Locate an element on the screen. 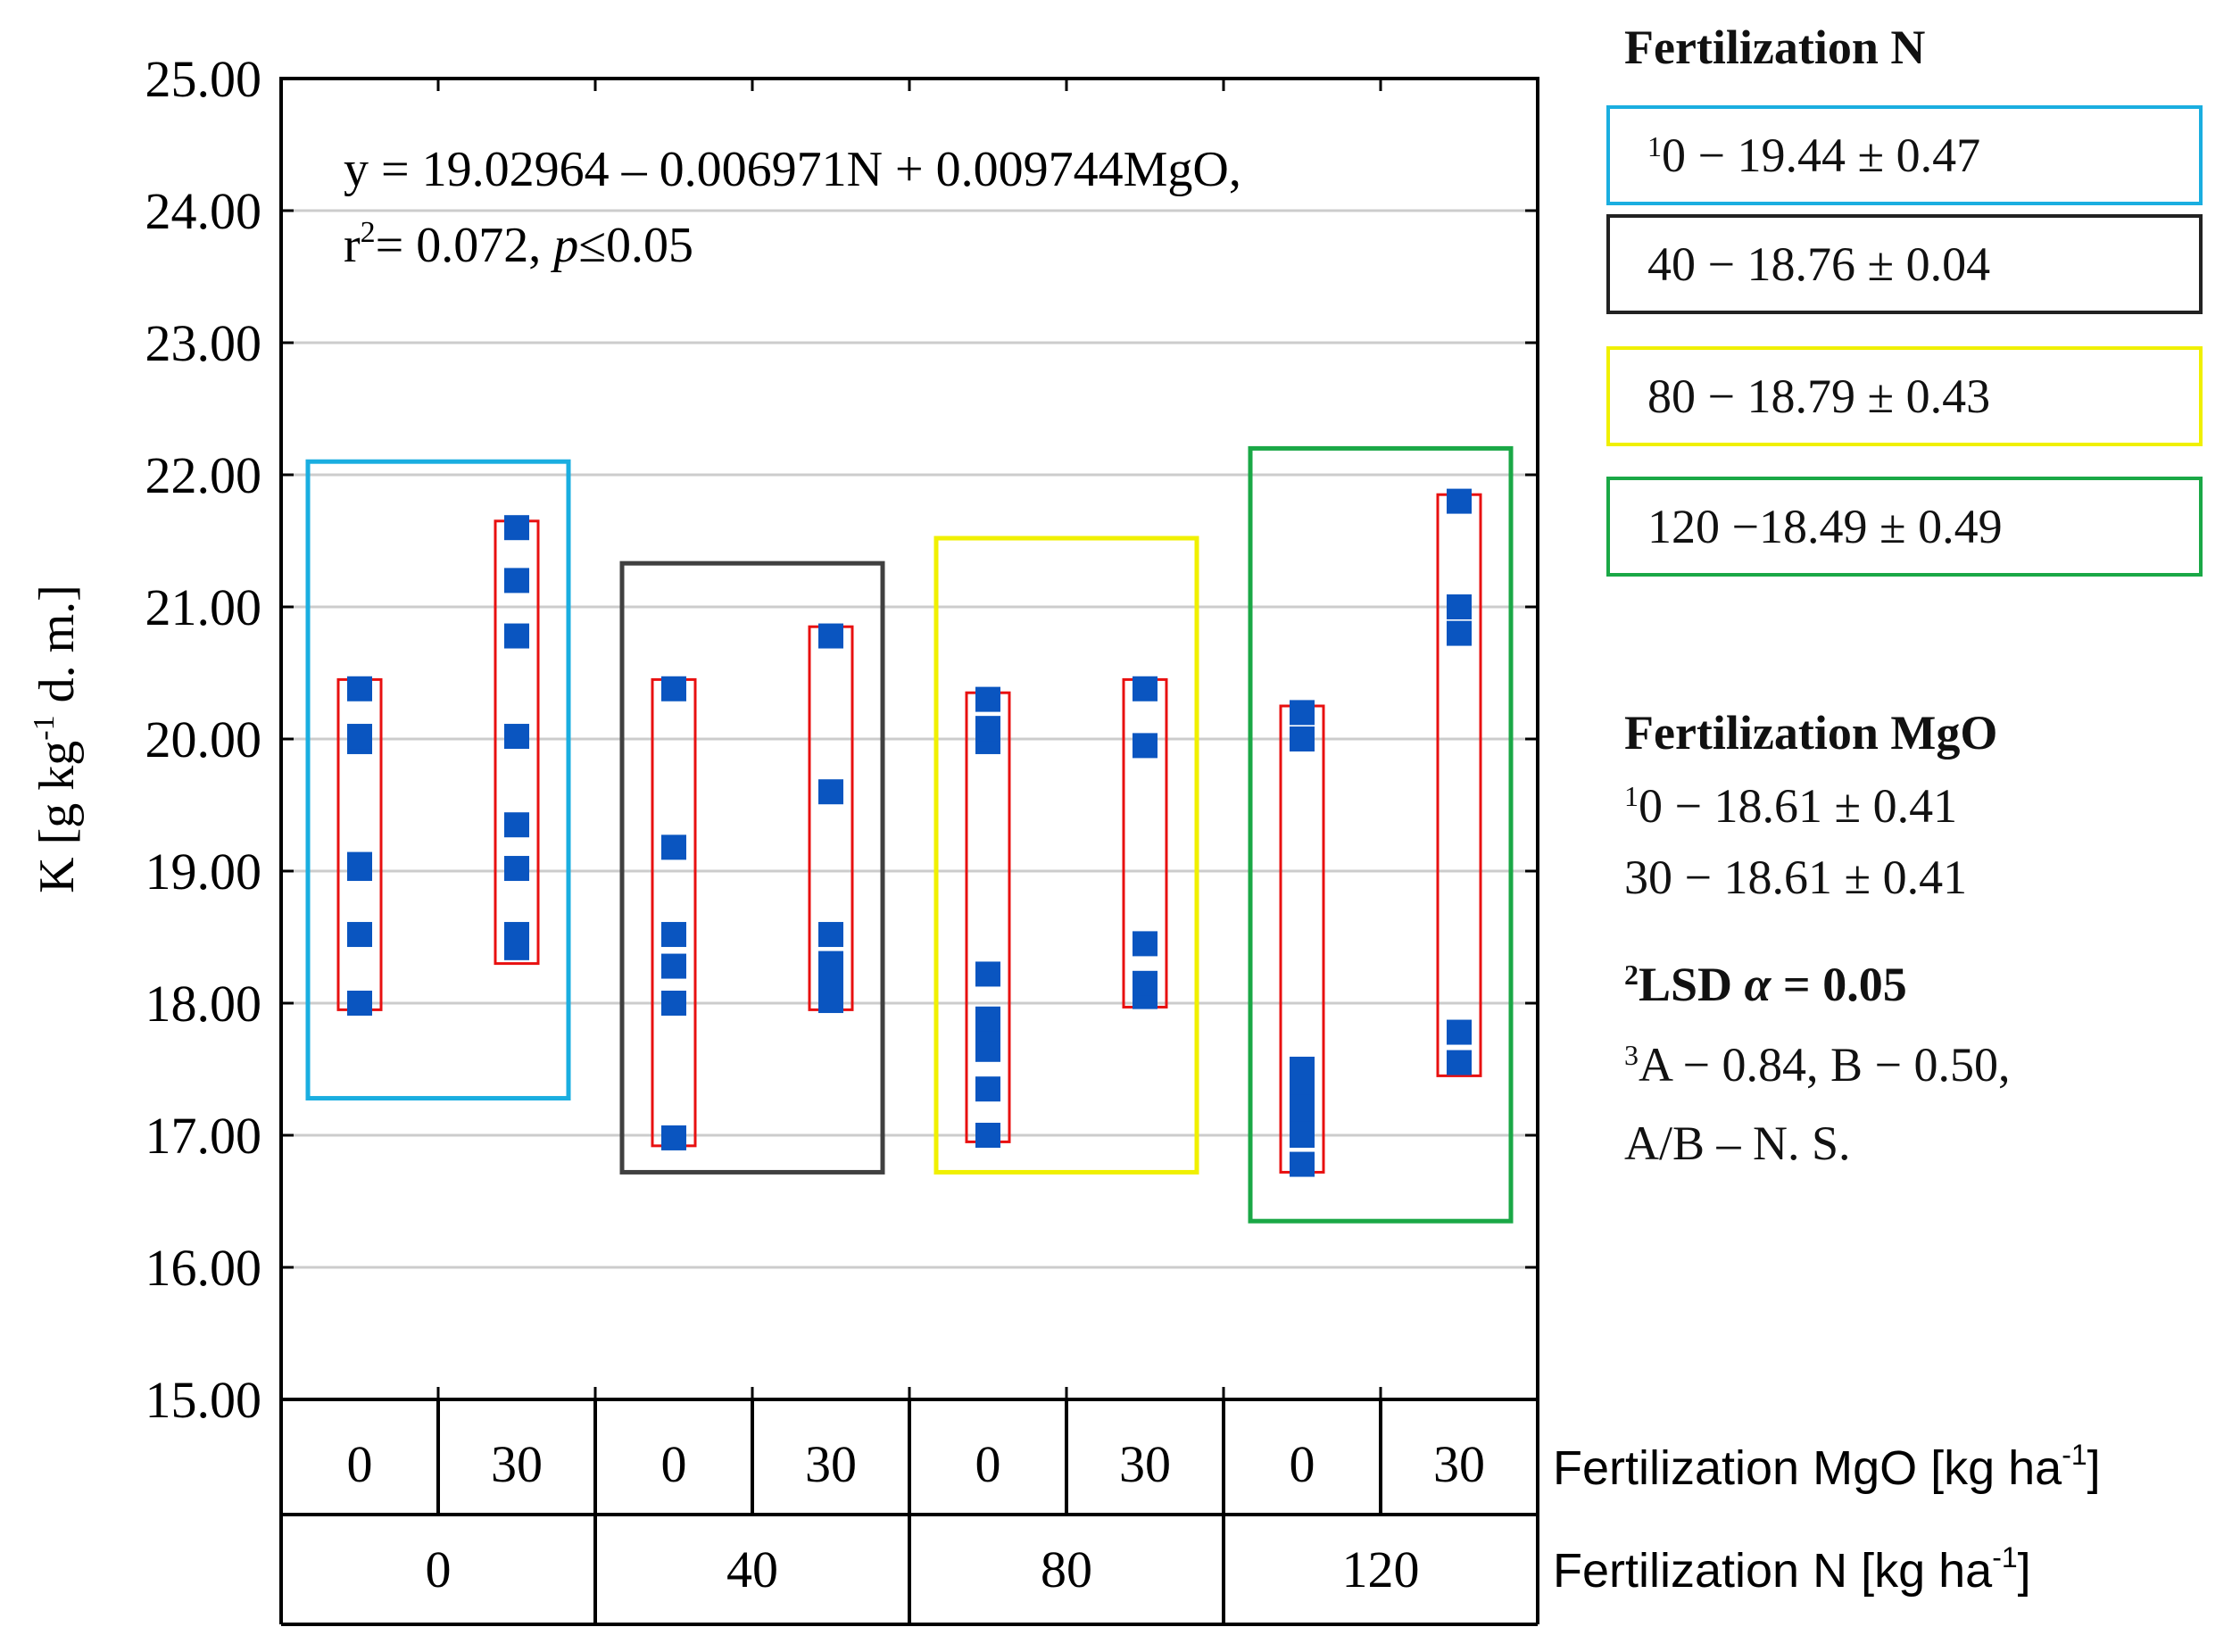 The image size is (2232, 1652). legend-n-title: Fertilization N is located at coordinates (1775, 48).